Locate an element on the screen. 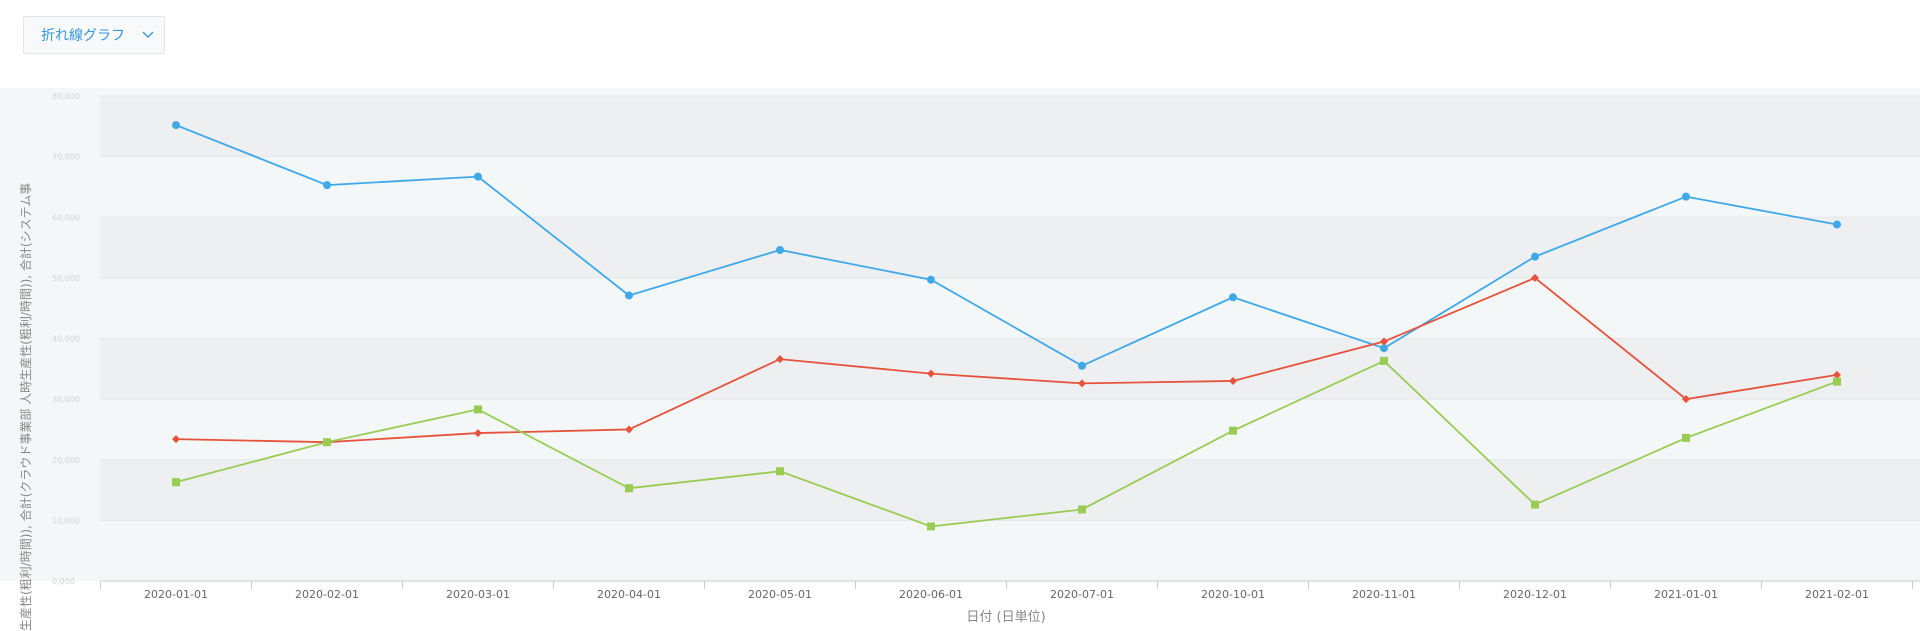 The image size is (1920, 631). y-tick-label: 0,000 is located at coordinates (63, 581).